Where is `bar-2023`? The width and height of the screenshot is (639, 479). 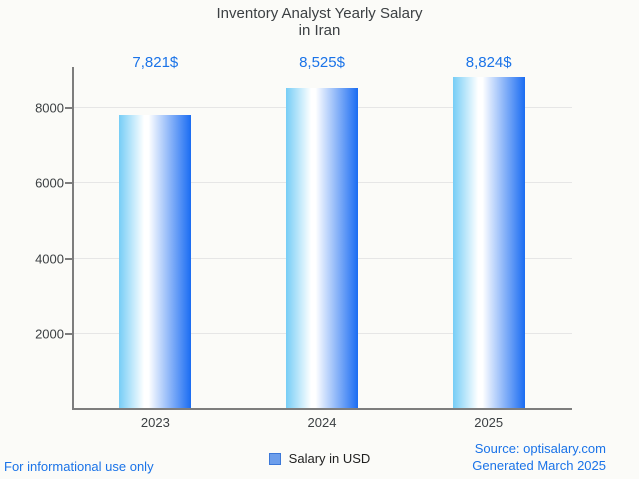
bar-2023 is located at coordinates (155, 262).